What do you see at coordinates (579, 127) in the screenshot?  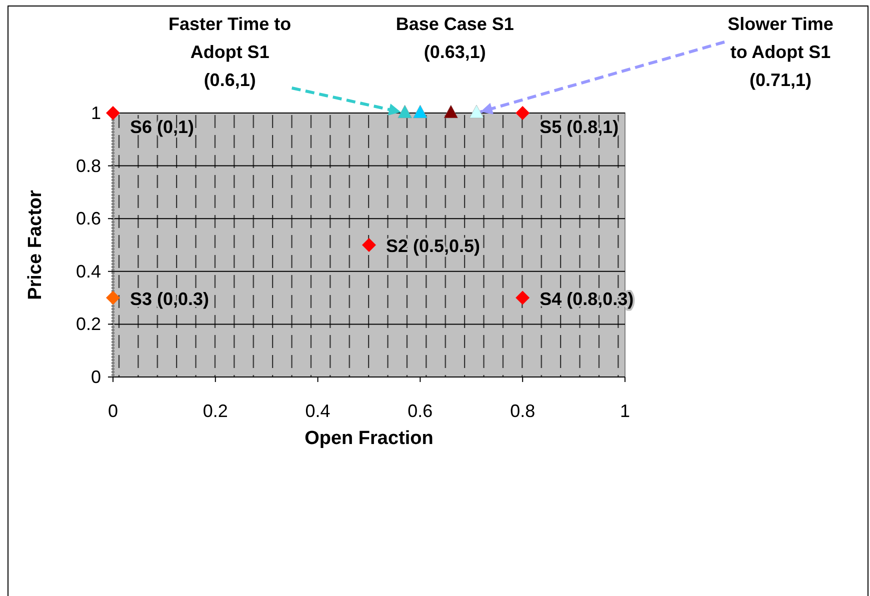 I see `series-label: S5 (0.8,1)` at bounding box center [579, 127].